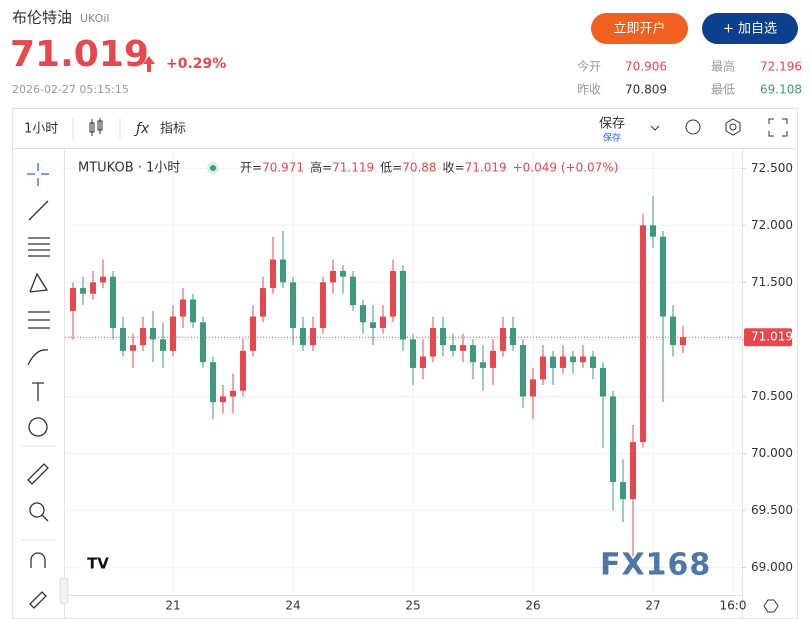  I want to click on legend: 开= 70.971 高= 71.119 低= 70.88 收= 71.019, so click(373, 167).